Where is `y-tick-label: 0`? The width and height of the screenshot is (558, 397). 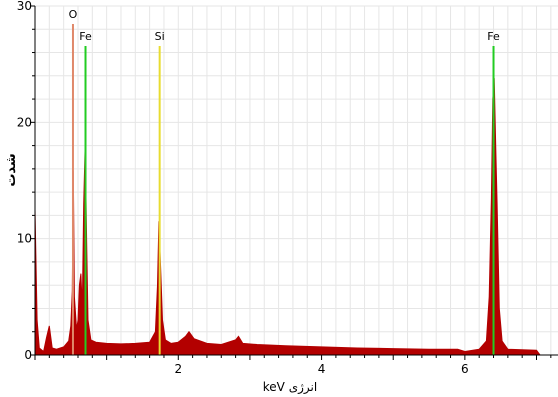 y-tick-label: 0 is located at coordinates (28, 355).